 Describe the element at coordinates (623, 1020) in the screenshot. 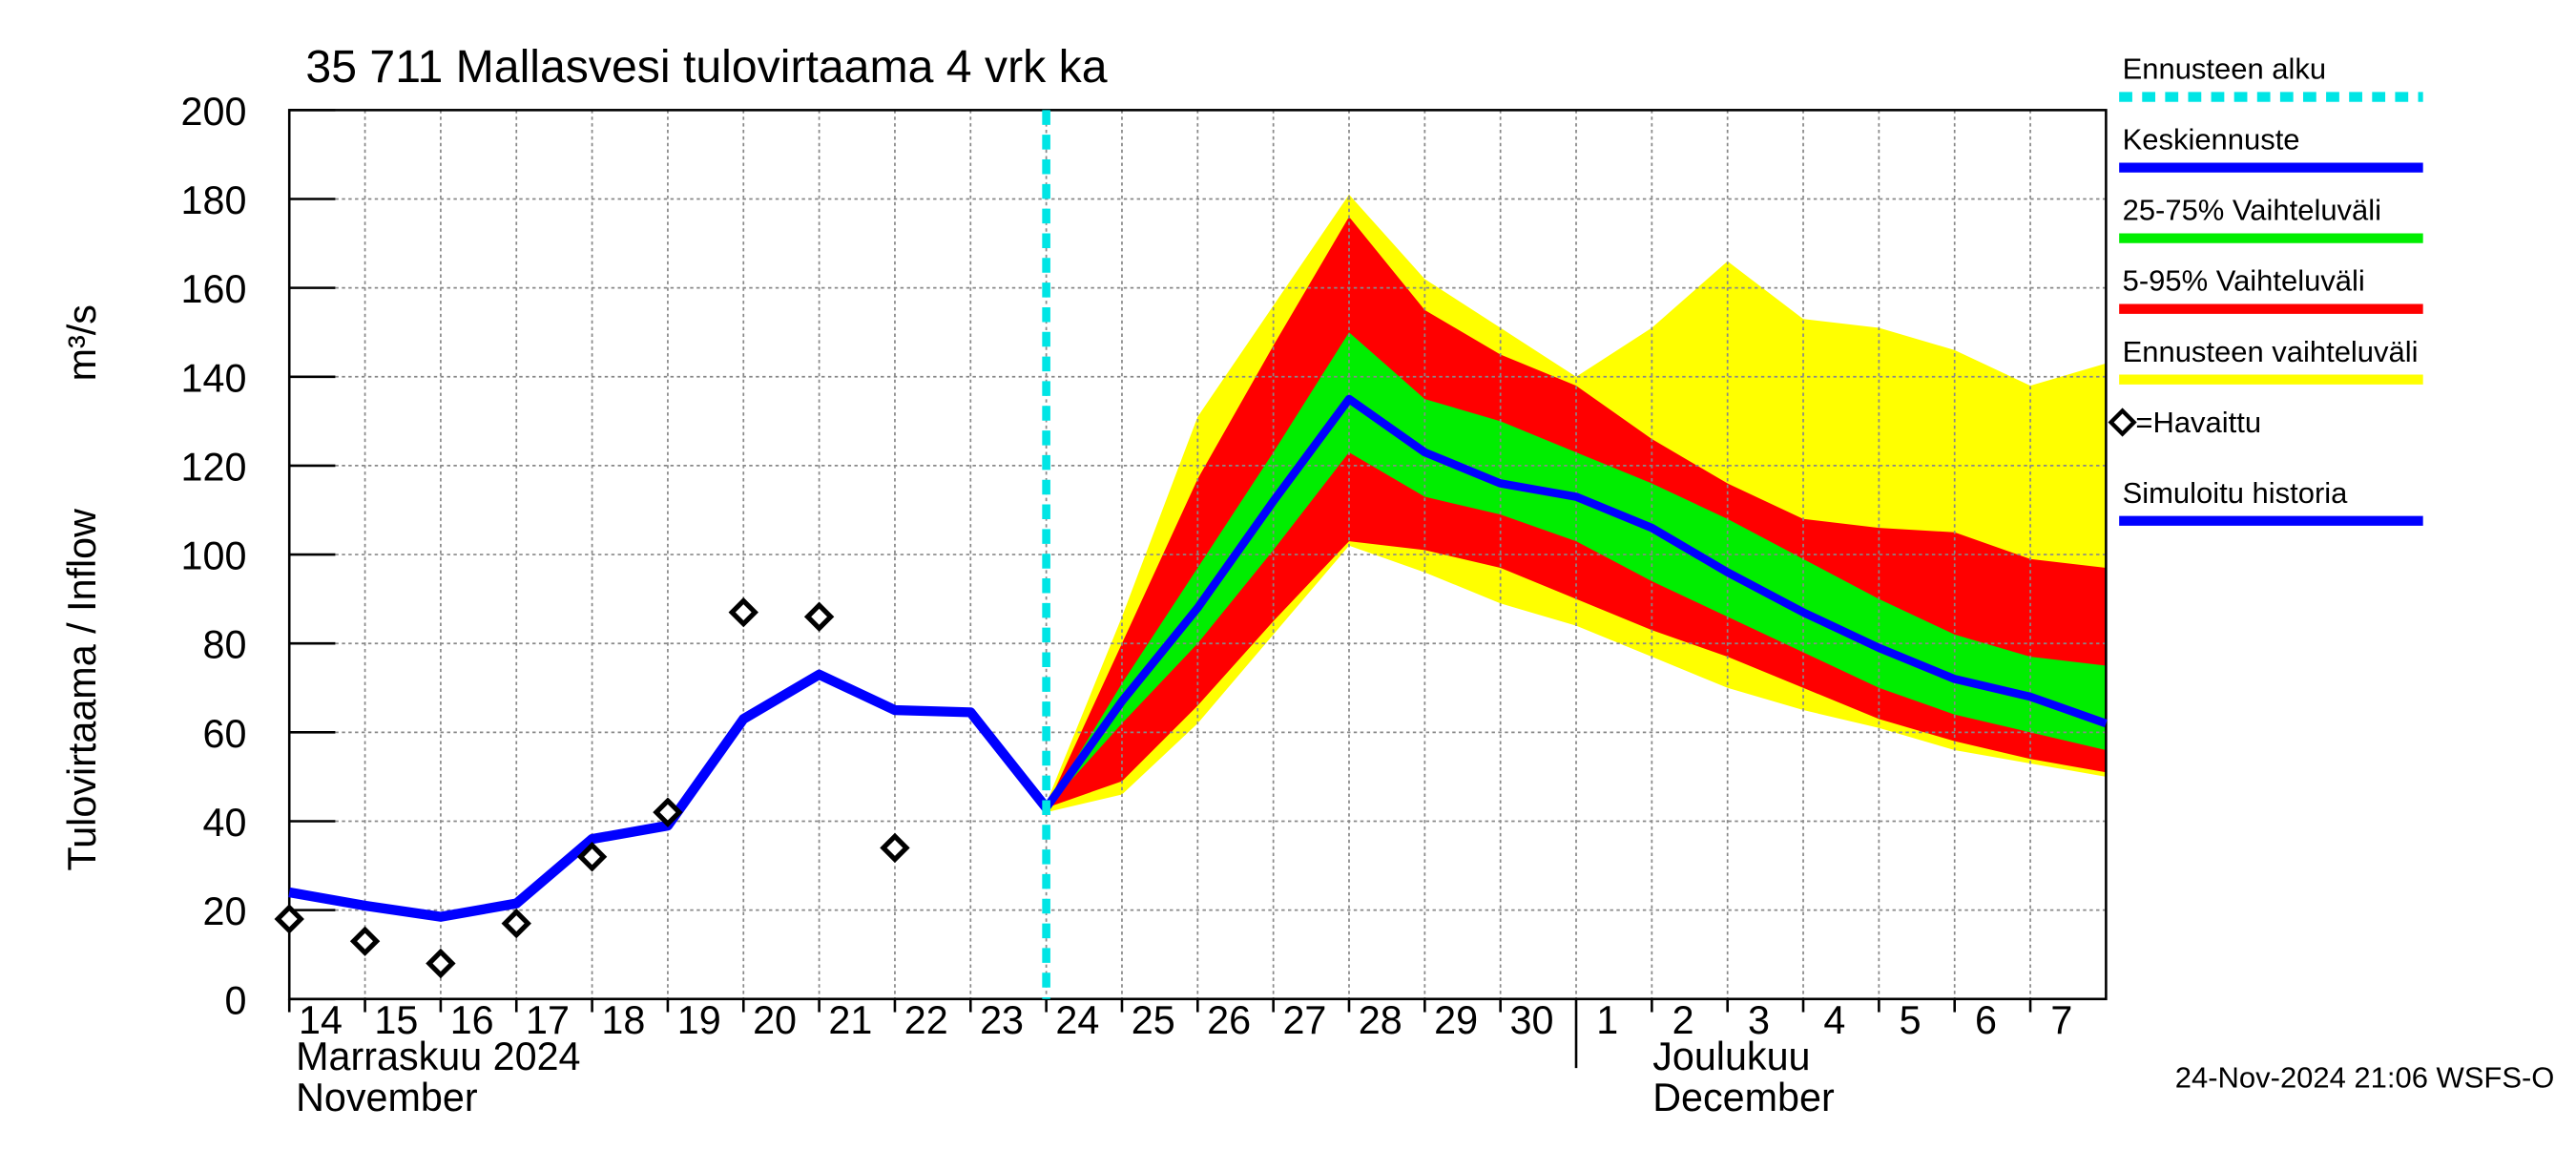

I see `x-tick-label: 18` at that location.